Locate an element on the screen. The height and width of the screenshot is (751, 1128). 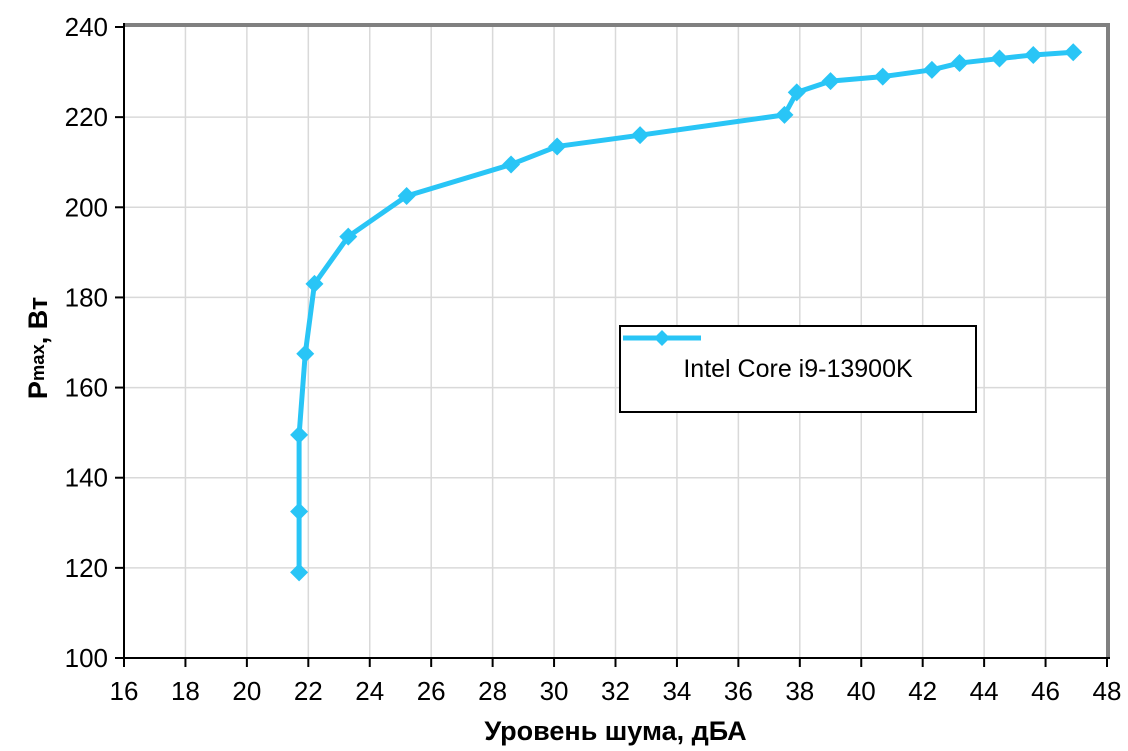
y-tick-label: 140 is located at coordinates (86, 478).